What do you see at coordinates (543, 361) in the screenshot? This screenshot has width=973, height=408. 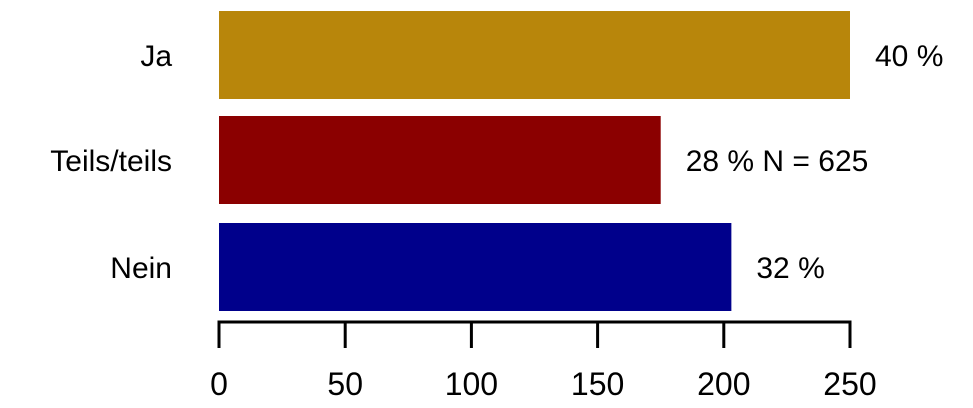 I see `x-axis: 0 50 100 150 200 250` at bounding box center [543, 361].